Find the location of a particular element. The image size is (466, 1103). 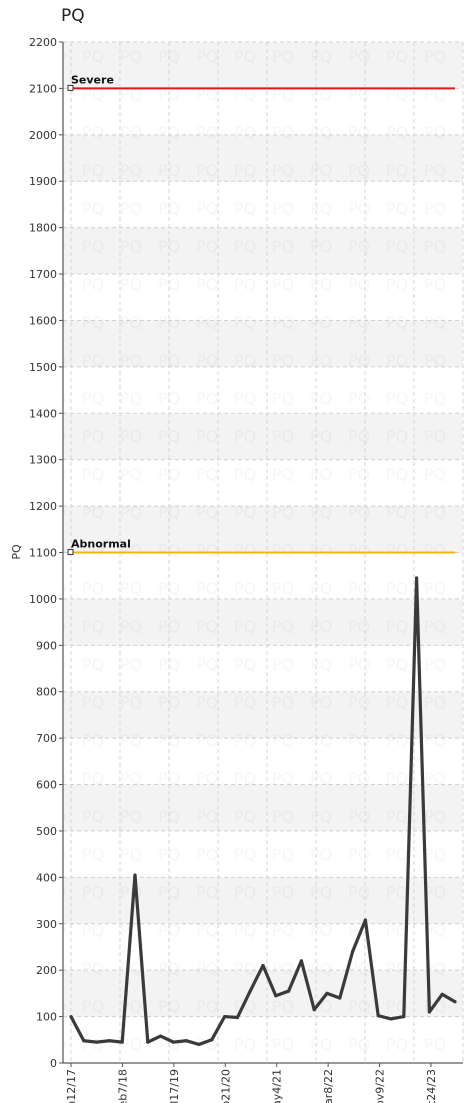

y-axis-label: PQ is located at coordinates (16, 552).